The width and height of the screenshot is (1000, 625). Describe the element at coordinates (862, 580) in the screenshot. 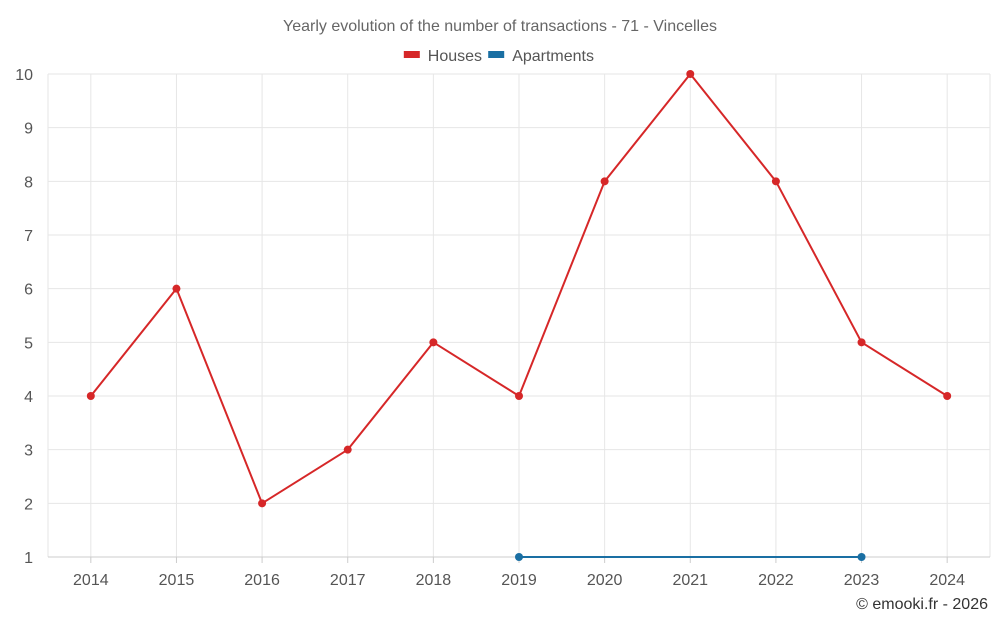

I see `x-tick-label: 2023` at that location.